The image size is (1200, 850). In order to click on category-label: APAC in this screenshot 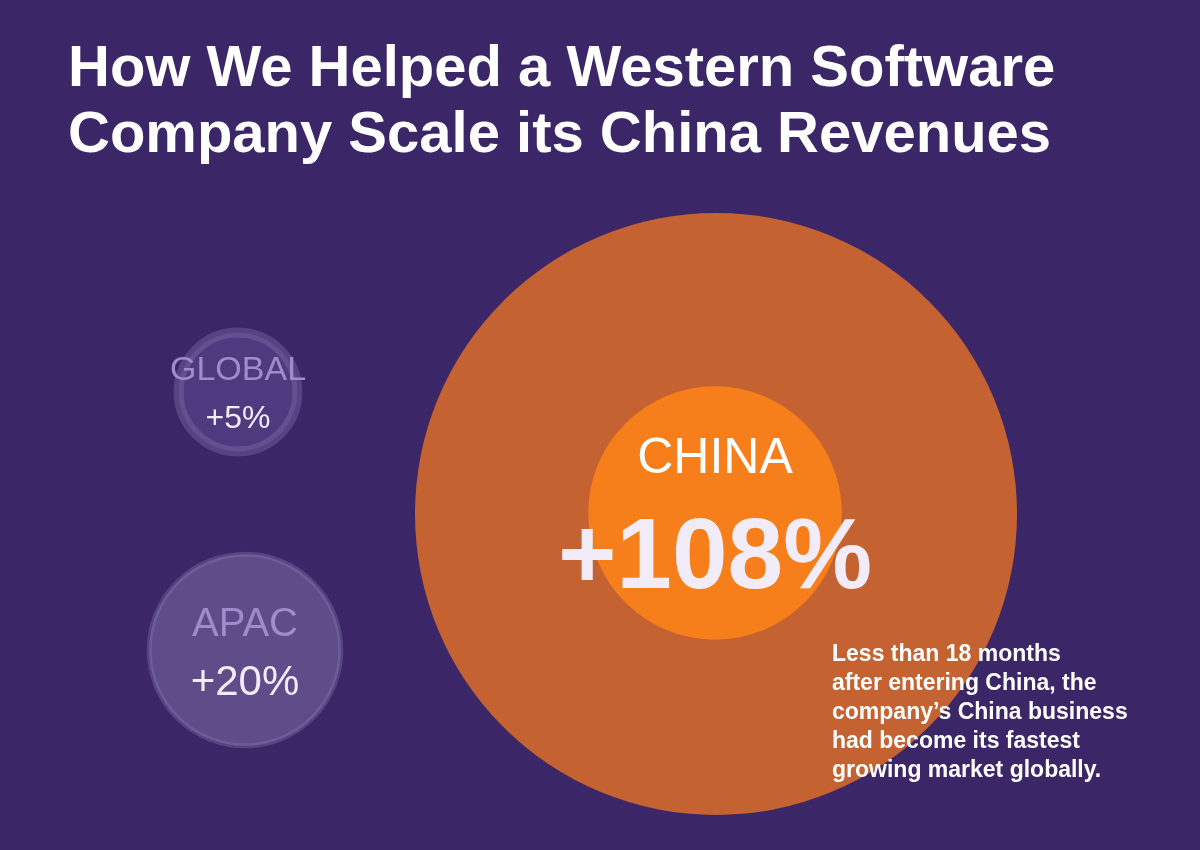, I will do `click(245, 622)`.